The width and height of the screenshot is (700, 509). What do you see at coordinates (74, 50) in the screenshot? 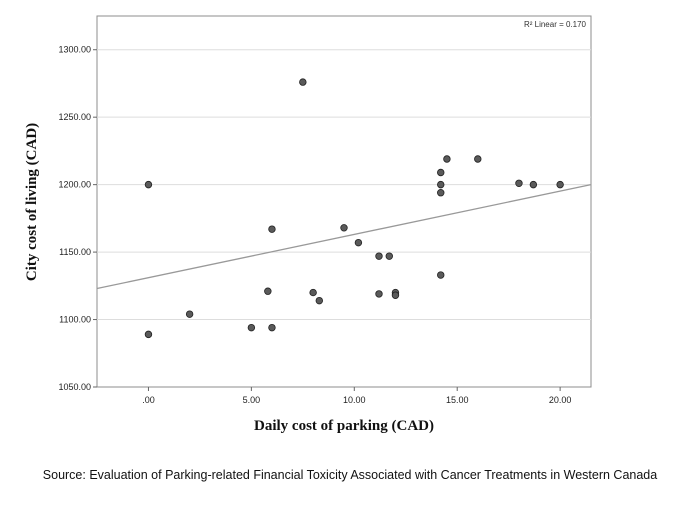
I see `y-tick-label: 1300.00` at bounding box center [74, 50].